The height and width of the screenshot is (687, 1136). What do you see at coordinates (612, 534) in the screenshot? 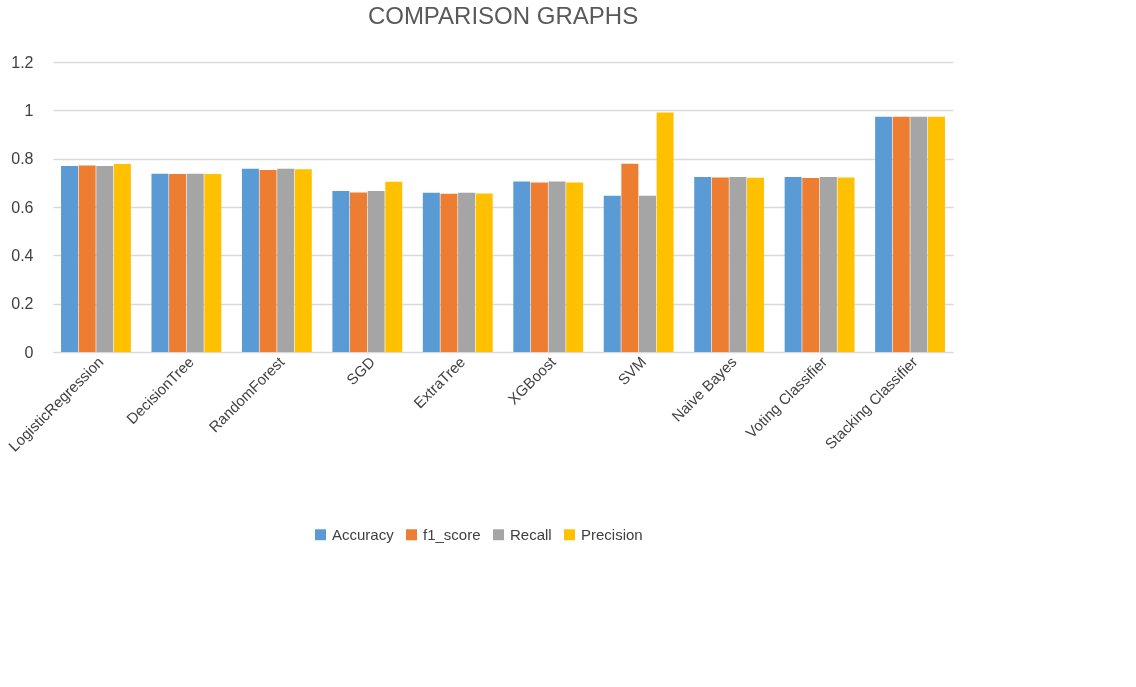
I see `legend-label: Precision` at bounding box center [612, 534].